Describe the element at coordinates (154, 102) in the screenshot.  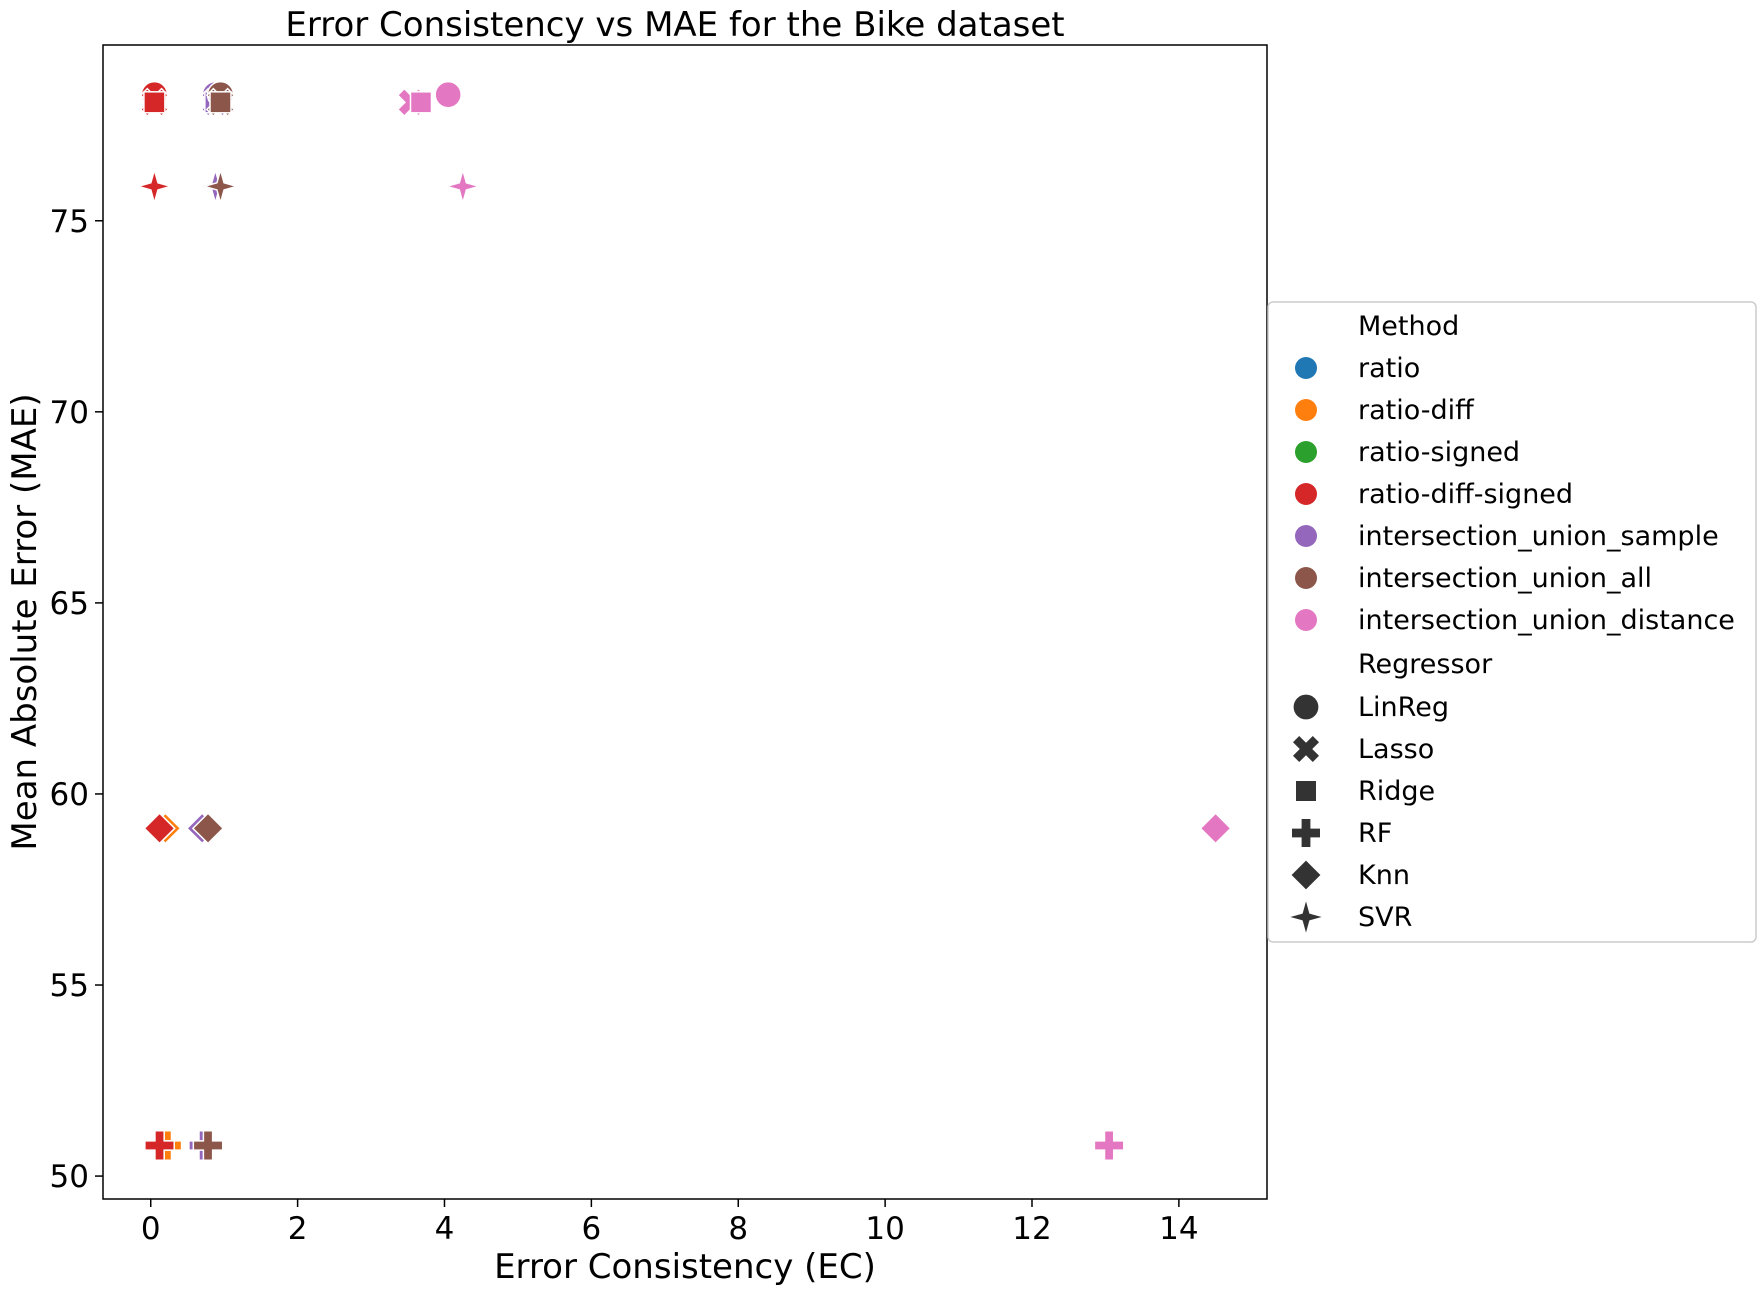
I see `data-point-ratio-diff-signed-ridge` at that location.